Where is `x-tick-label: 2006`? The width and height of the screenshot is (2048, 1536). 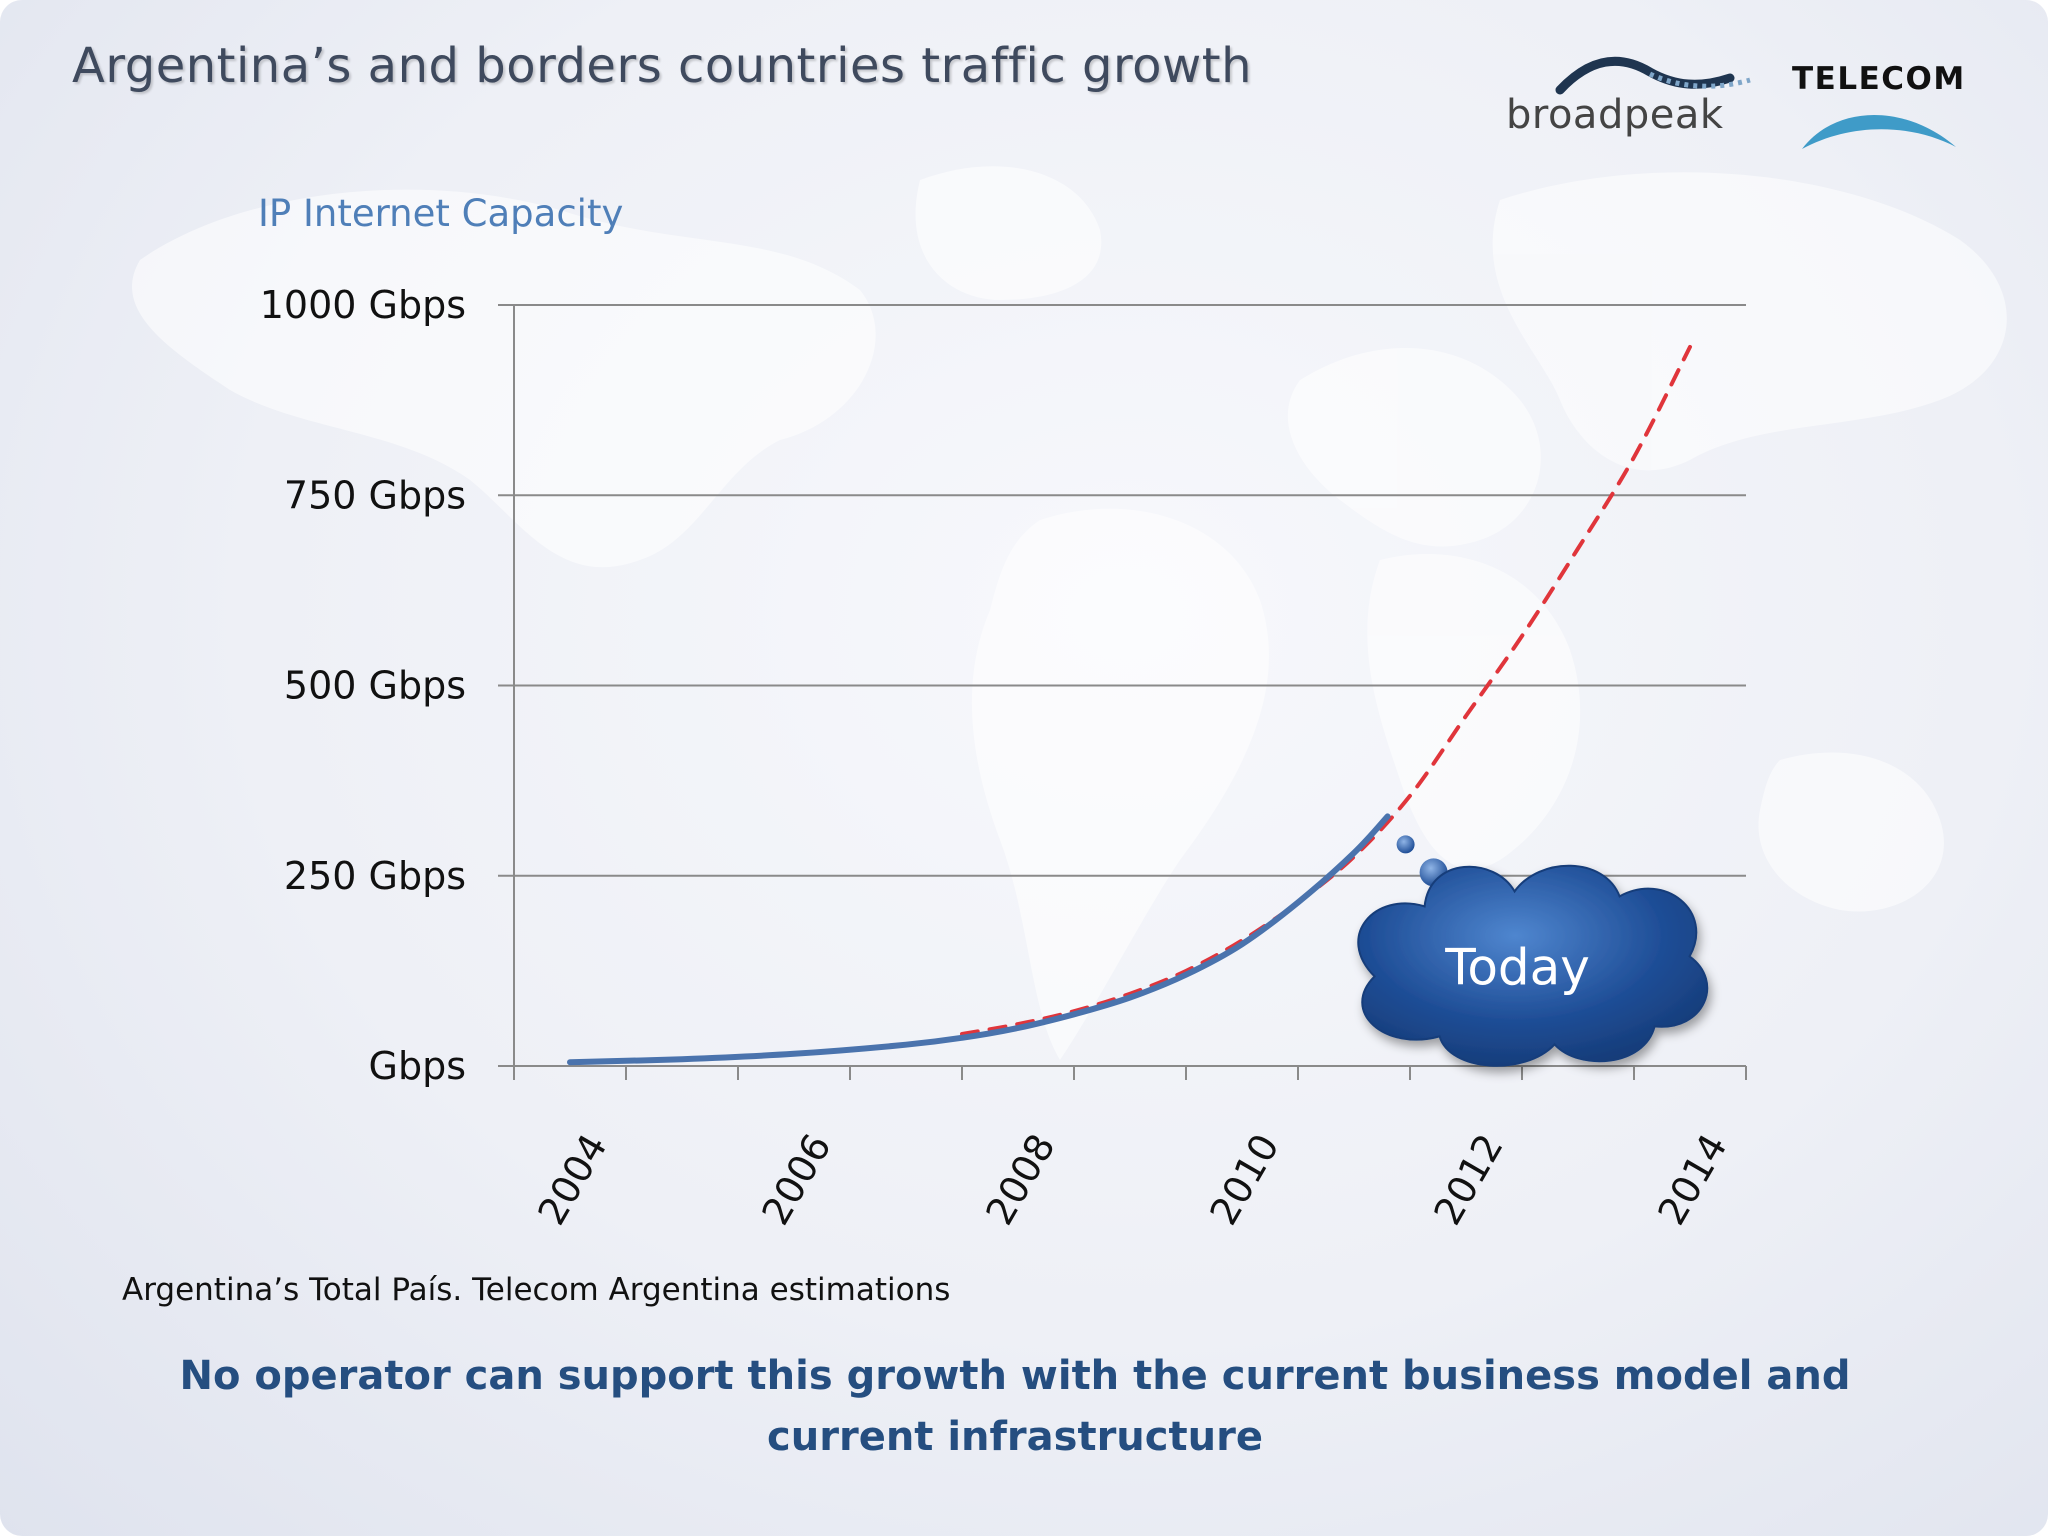
x-tick-label: 2006 is located at coordinates (796, 1180).